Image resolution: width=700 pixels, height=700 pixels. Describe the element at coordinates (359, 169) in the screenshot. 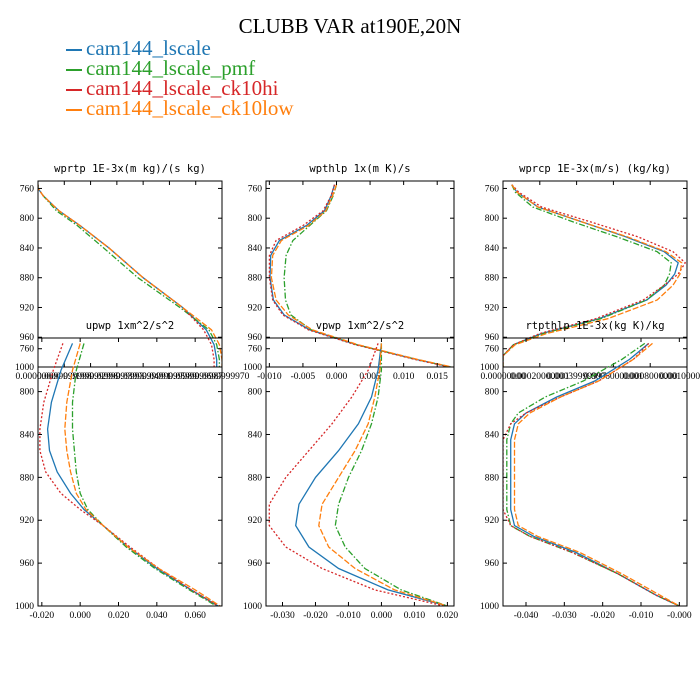

I see `panel-title: wpthlp 1x(m K)/s` at that location.